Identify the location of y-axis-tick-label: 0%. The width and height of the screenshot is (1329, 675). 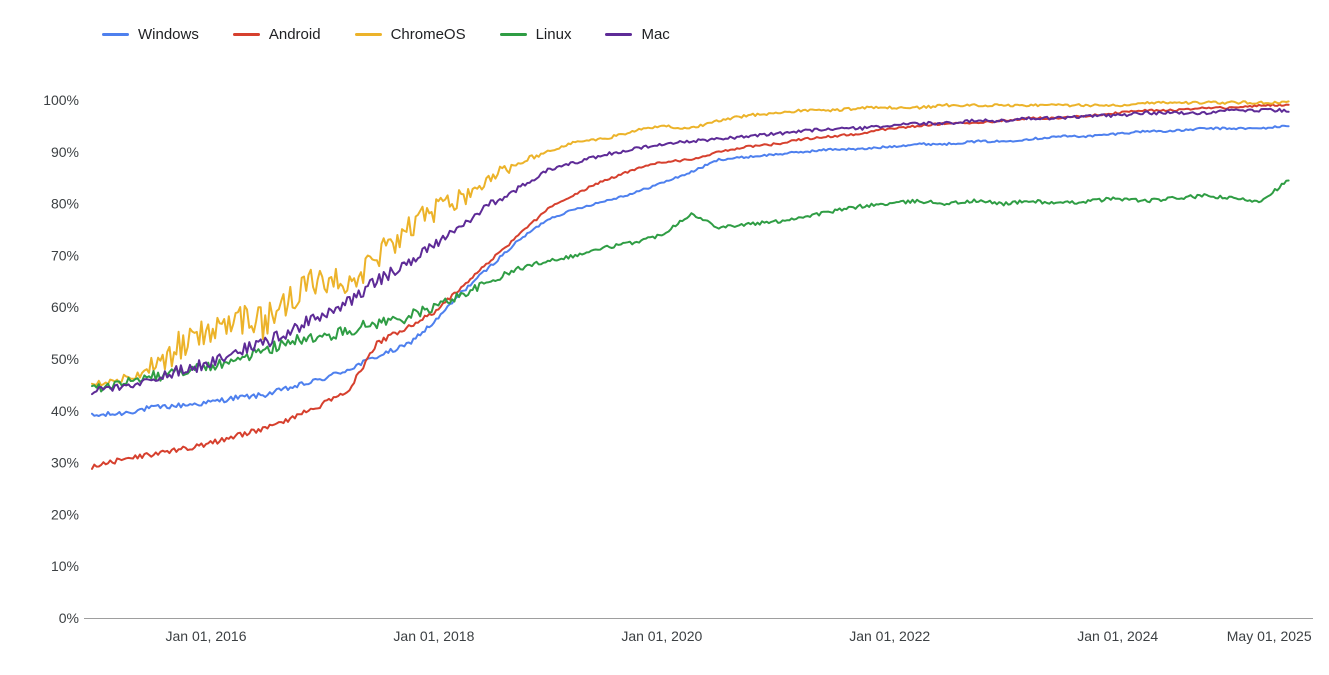
(69, 618).